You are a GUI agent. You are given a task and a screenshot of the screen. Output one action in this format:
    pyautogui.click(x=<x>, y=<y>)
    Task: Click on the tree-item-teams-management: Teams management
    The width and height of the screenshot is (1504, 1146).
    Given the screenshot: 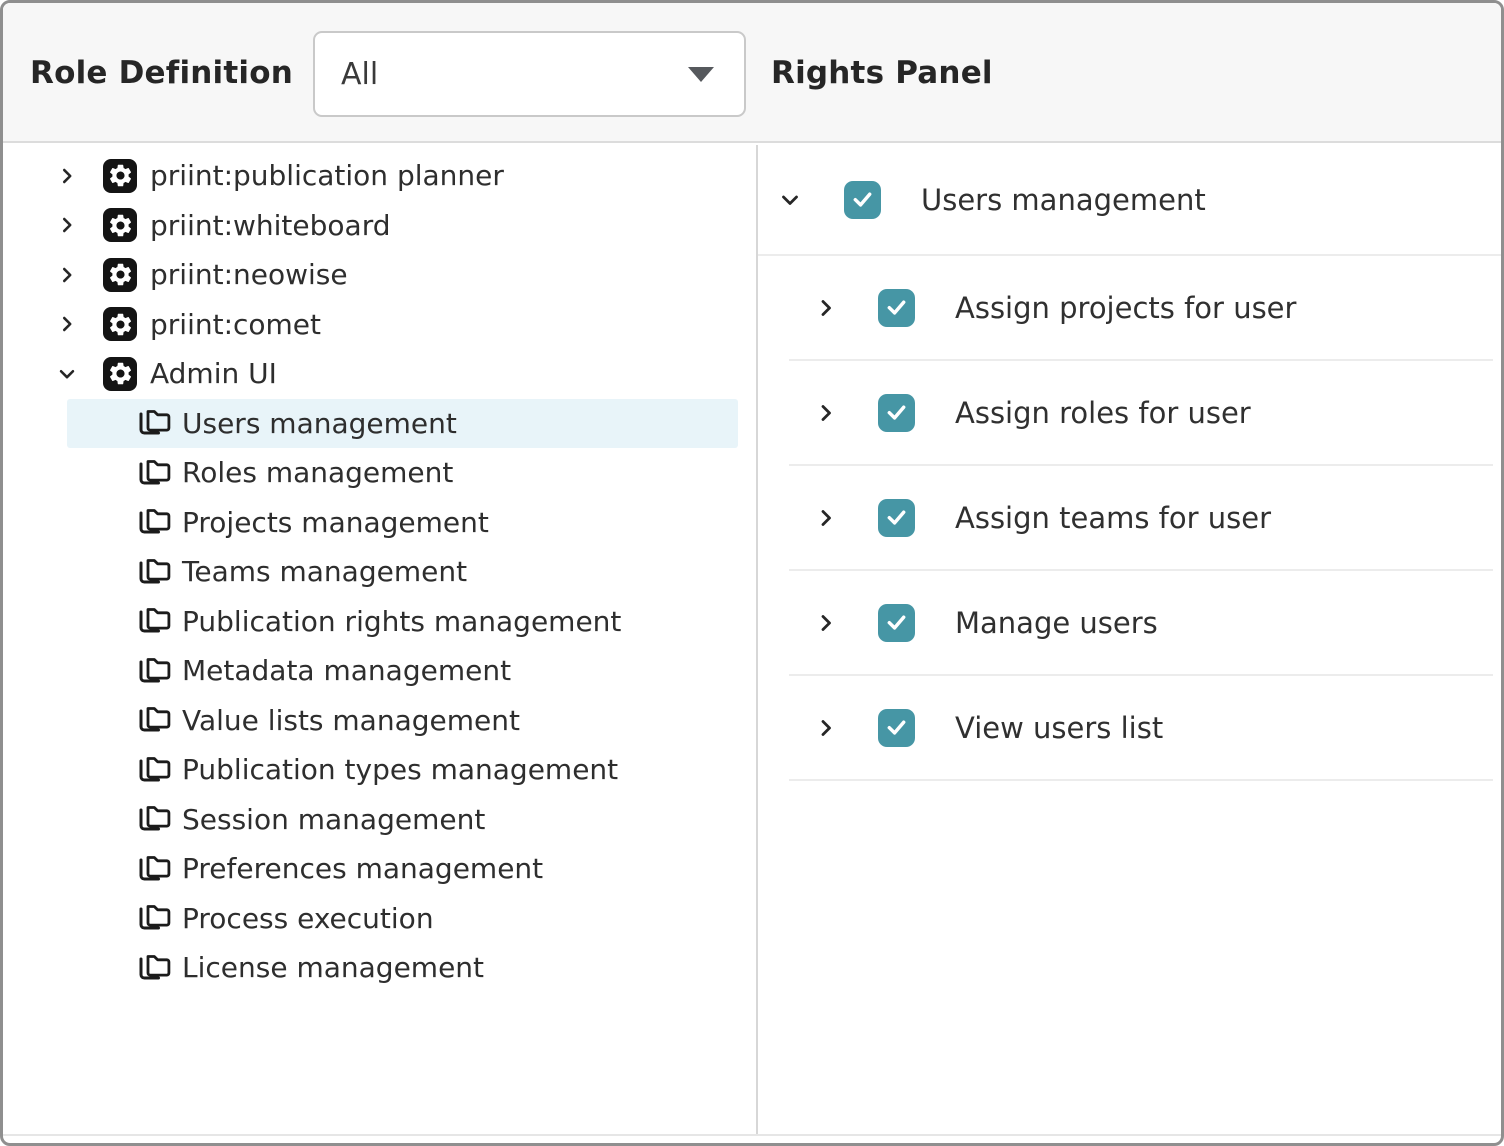 What is the action you would take?
    pyautogui.click(x=402, y=572)
    